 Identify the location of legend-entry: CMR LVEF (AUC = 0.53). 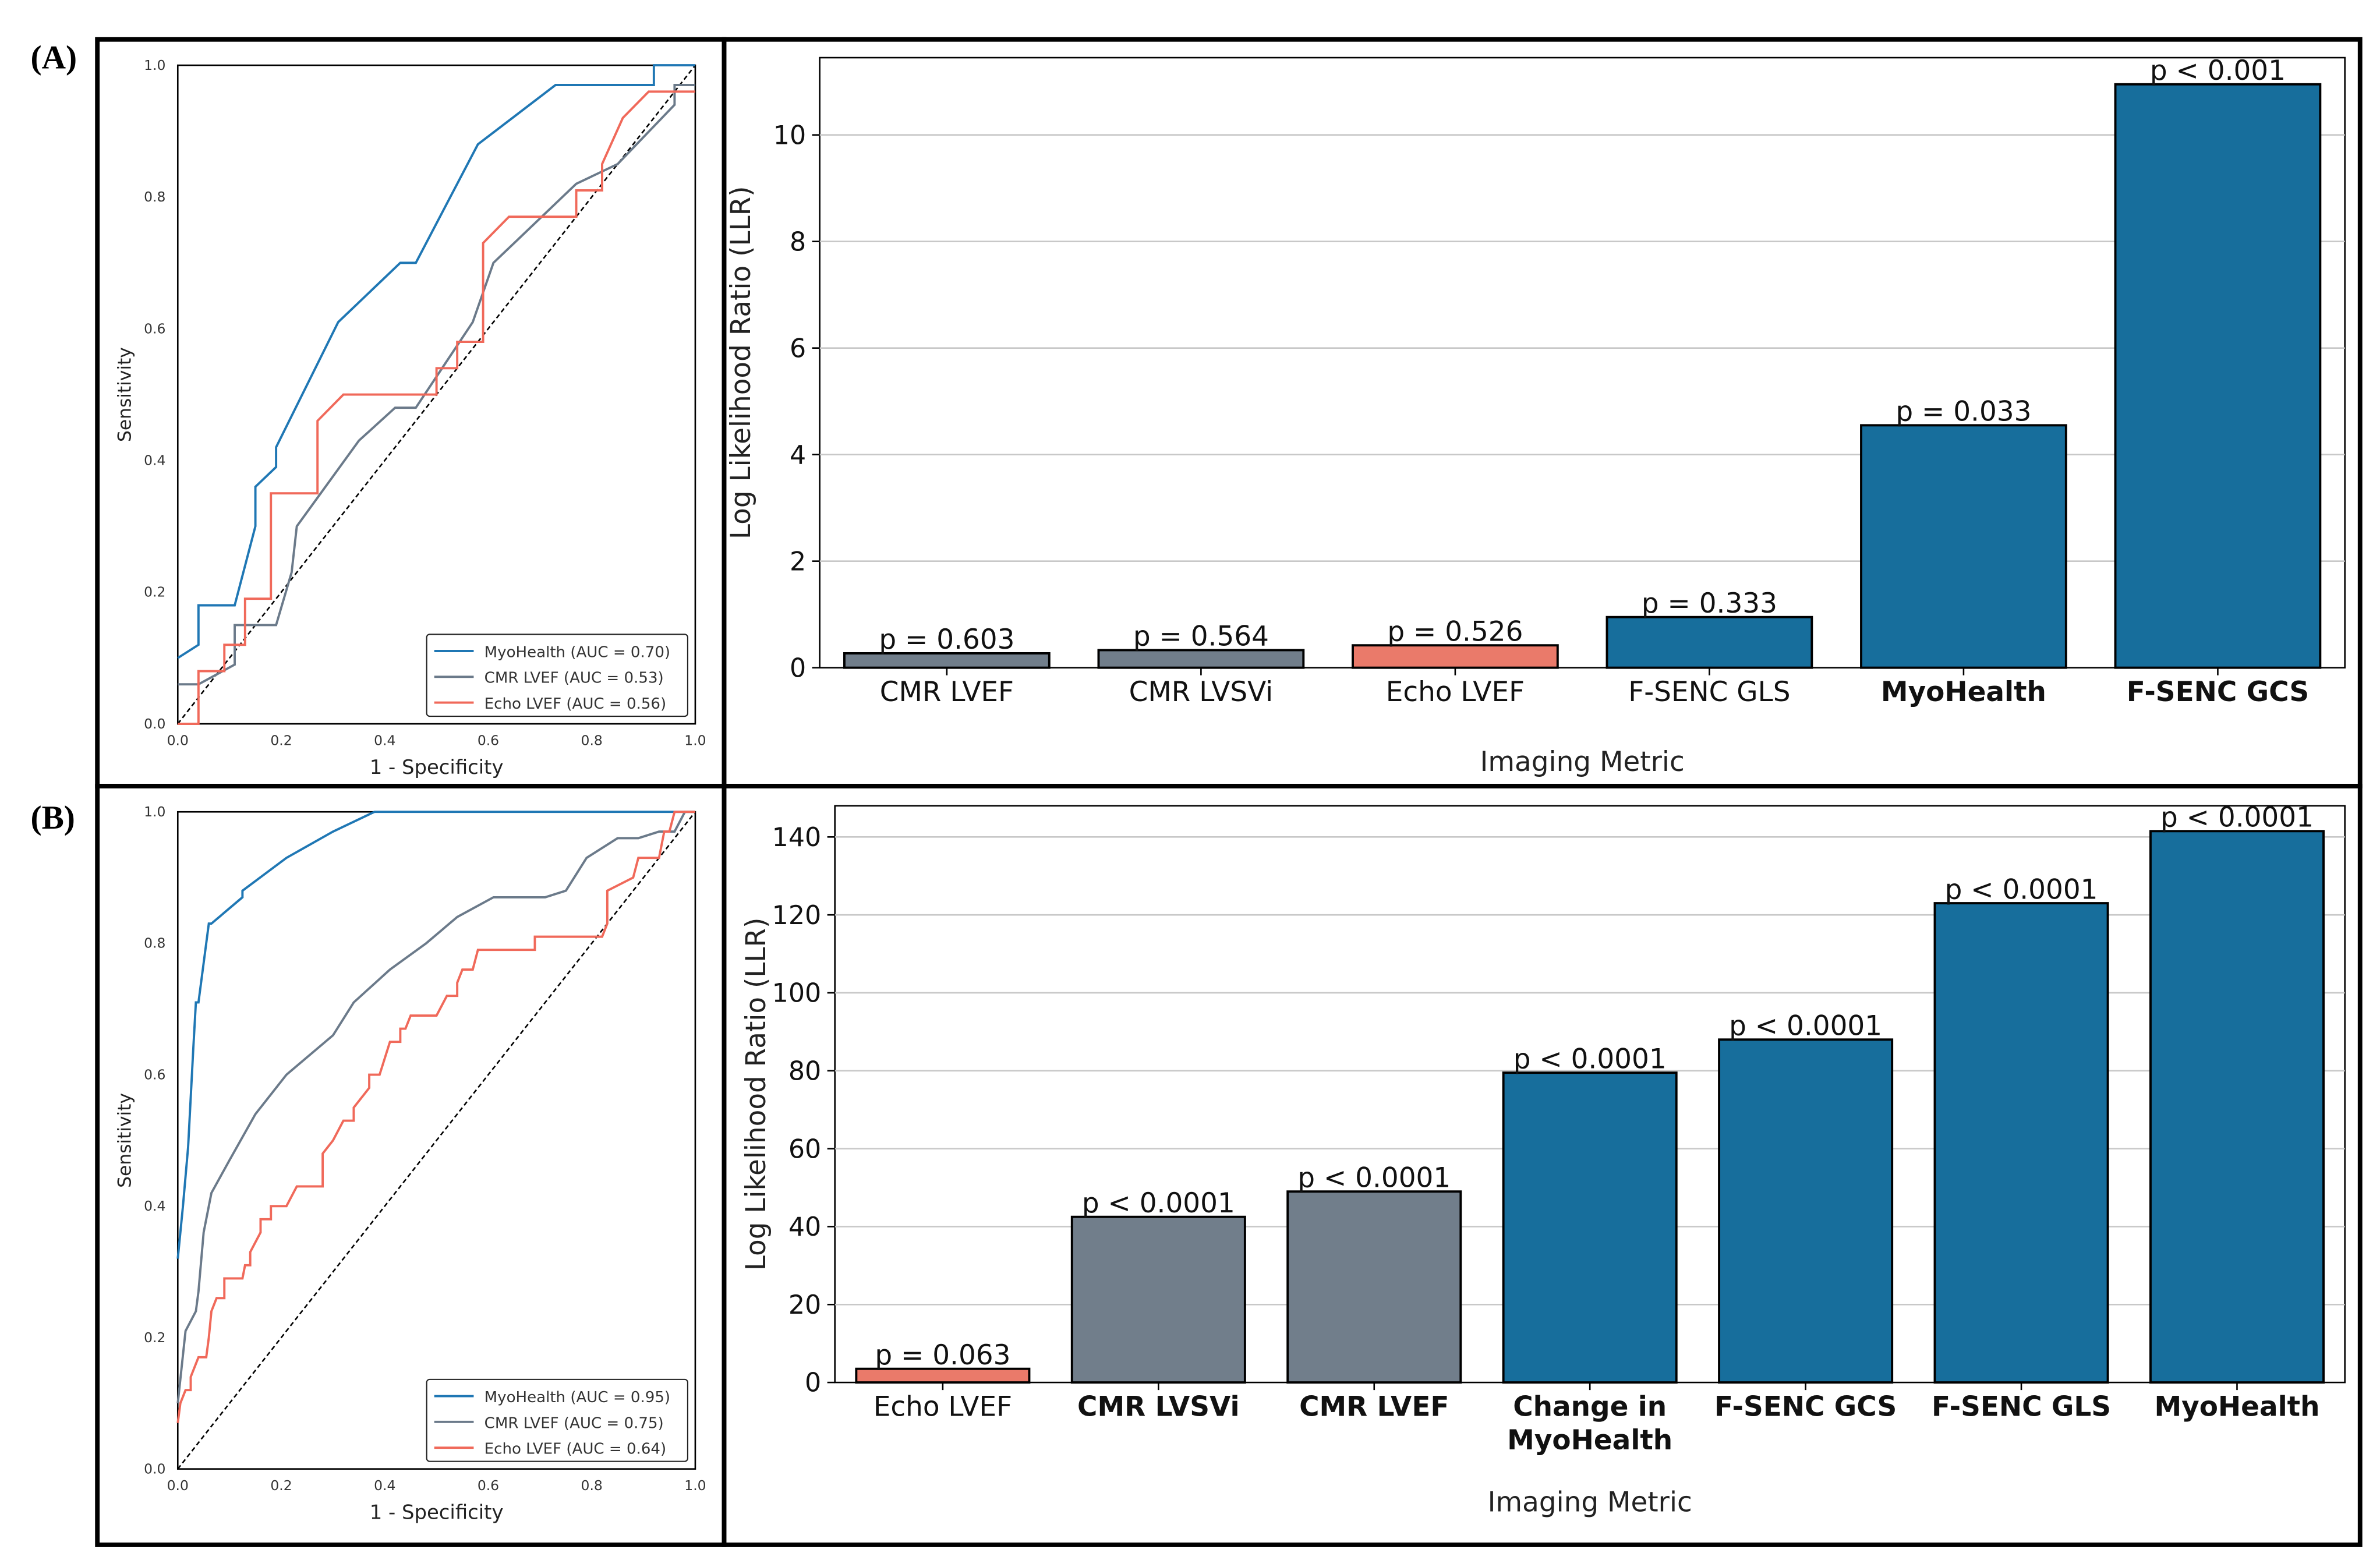
(574, 678).